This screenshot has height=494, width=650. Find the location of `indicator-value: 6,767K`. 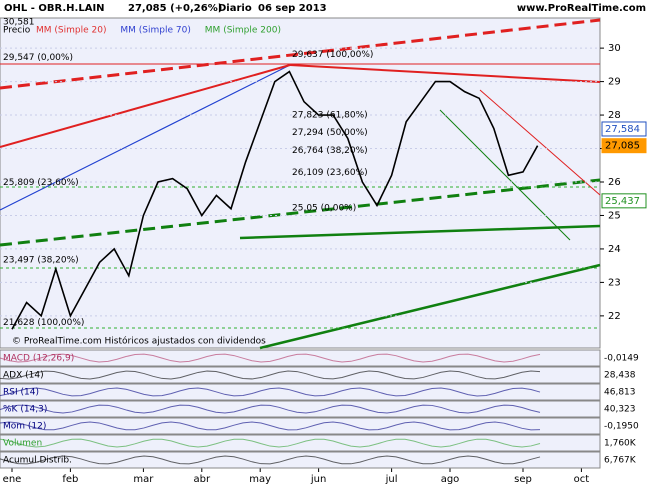

indicator-value: 6,767K is located at coordinates (620, 461).